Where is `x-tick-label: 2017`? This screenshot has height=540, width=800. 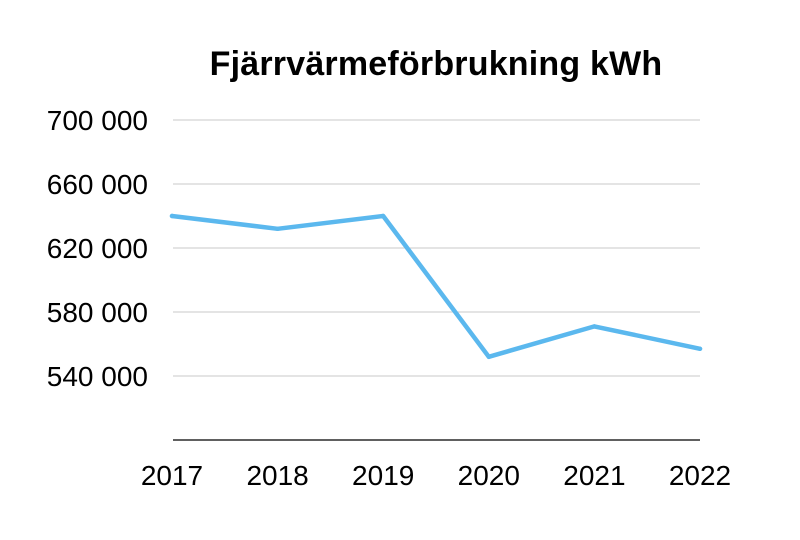 x-tick-label: 2017 is located at coordinates (172, 475).